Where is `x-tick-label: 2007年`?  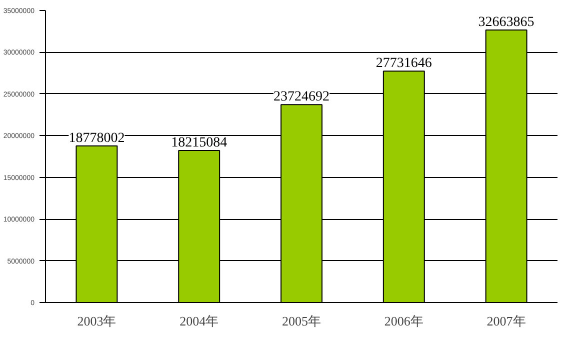 x-tick-label: 2007年 is located at coordinates (506, 321).